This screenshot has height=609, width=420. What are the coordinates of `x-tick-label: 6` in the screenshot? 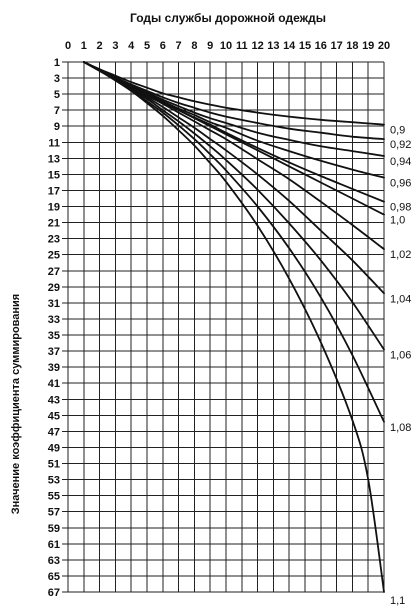 It's located at (163, 46).